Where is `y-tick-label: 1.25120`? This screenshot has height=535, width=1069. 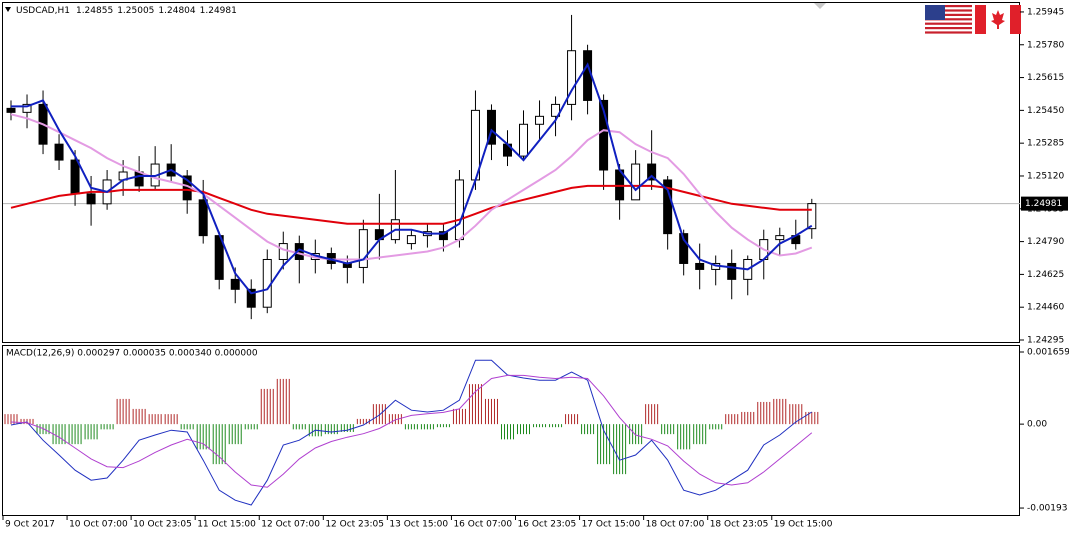
y-tick-label: 1.25120 is located at coordinates (1045, 176).